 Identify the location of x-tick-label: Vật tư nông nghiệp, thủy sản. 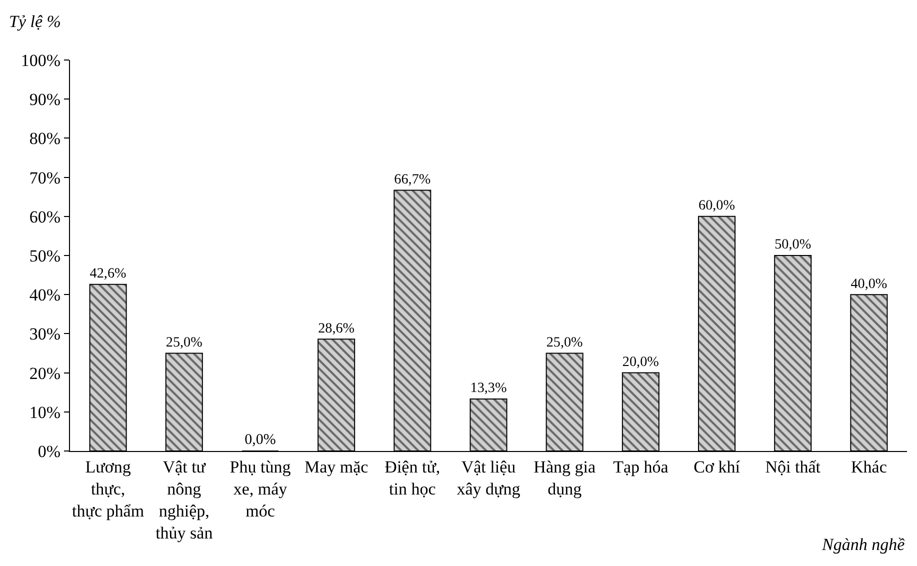
(185, 500).